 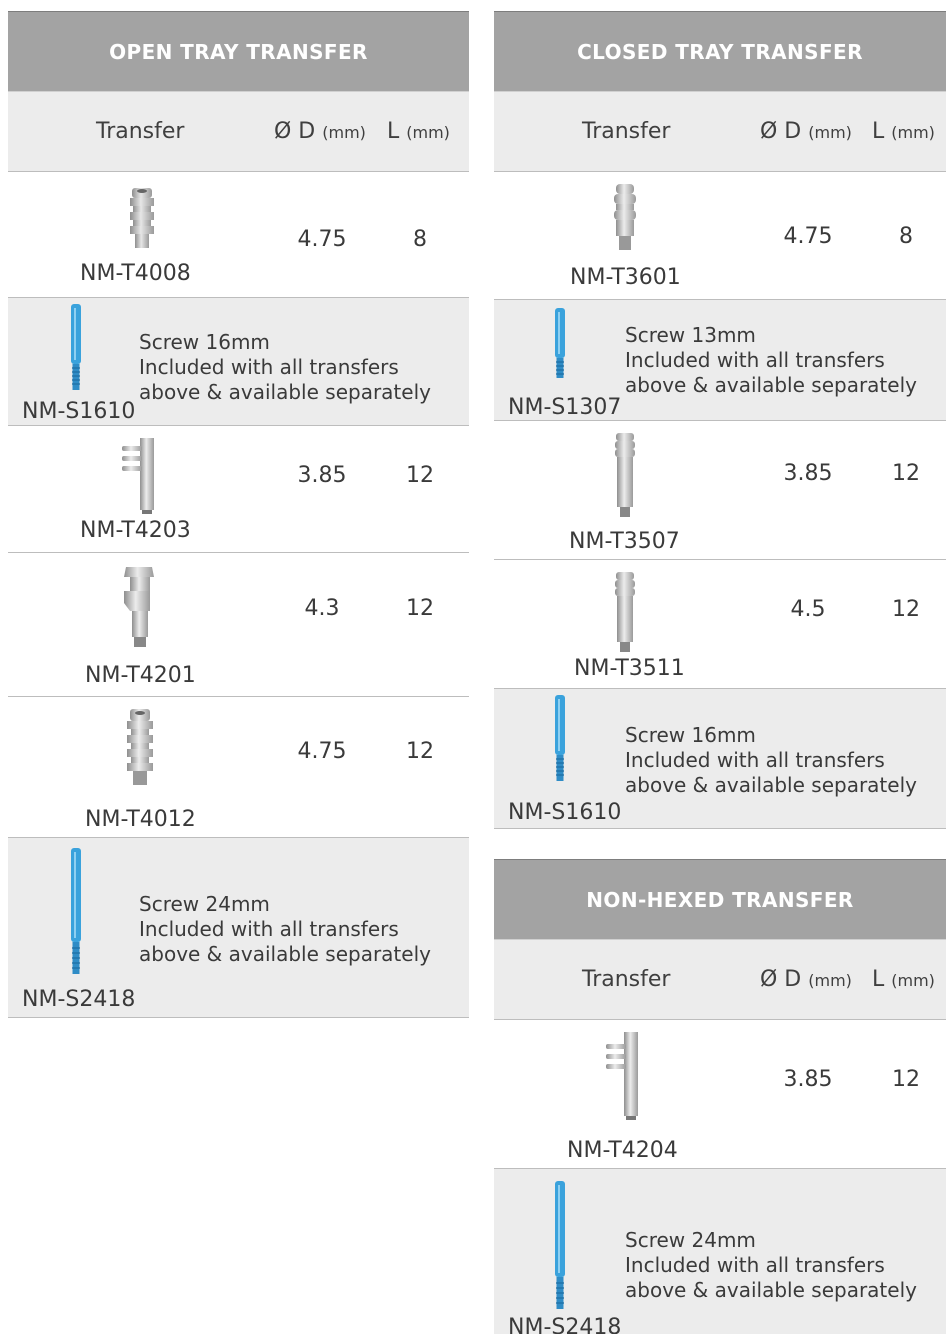 What do you see at coordinates (624, 541) in the screenshot?
I see `product-code: NM-T3507` at bounding box center [624, 541].